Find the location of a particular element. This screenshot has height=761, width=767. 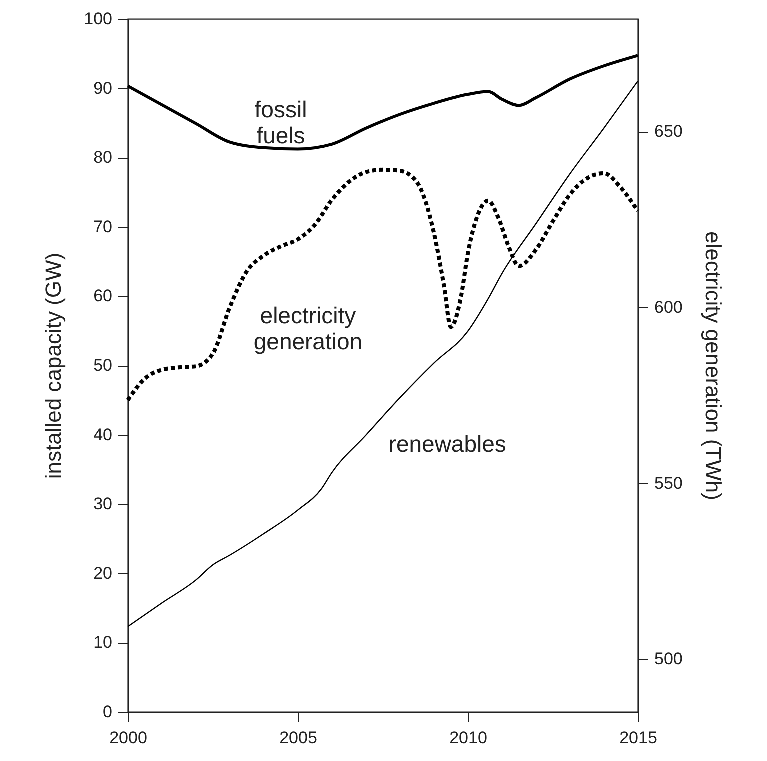

y-tick-label: 50 is located at coordinates (103, 365).